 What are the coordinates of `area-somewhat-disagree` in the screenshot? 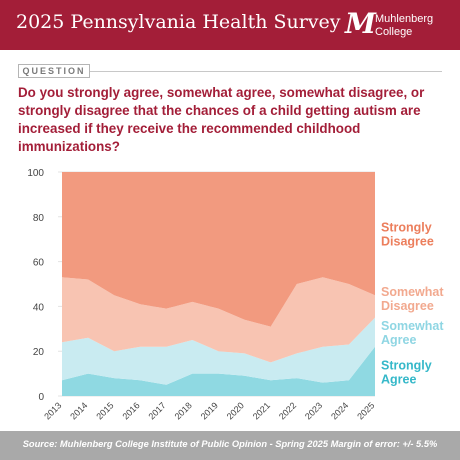 It's located at (218, 320).